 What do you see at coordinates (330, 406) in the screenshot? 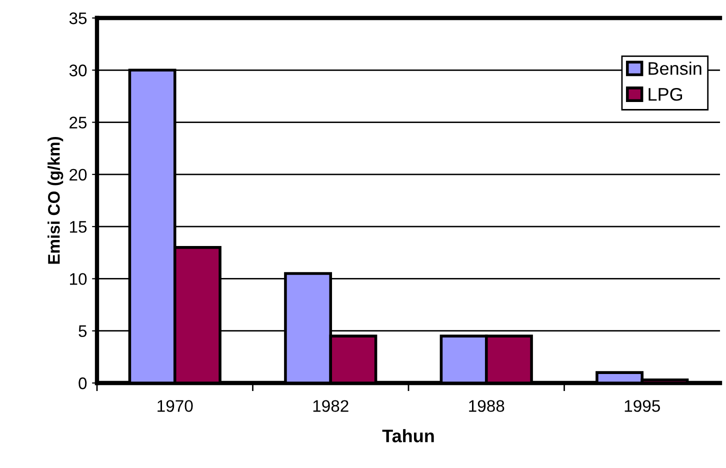
I see `x-tick-label: 1982` at bounding box center [330, 406].